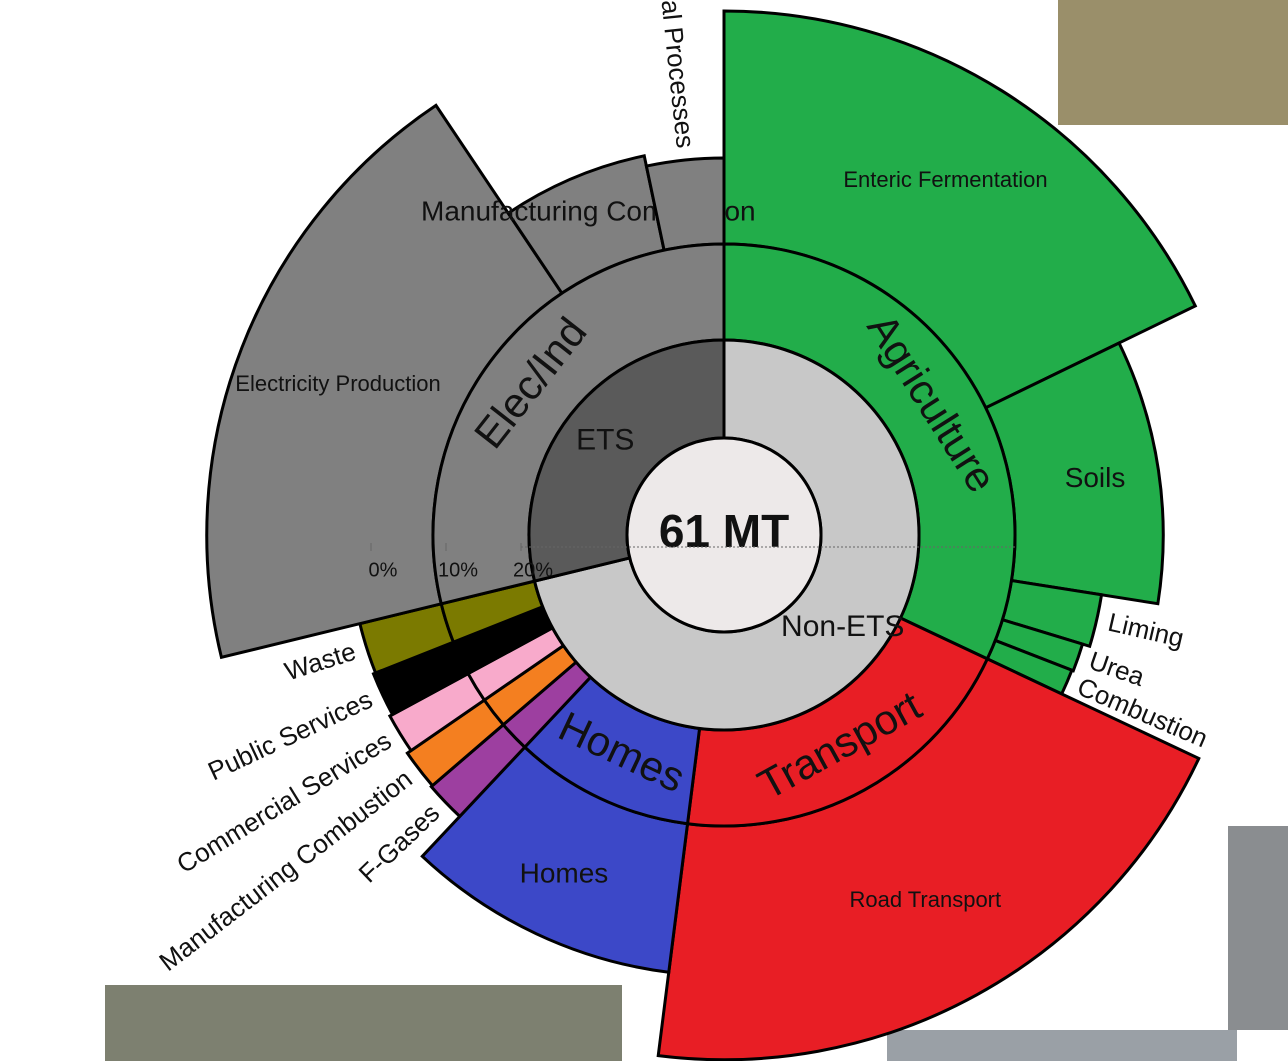  I want to click on segment-label: Industrial Processes, so click(674, 74).